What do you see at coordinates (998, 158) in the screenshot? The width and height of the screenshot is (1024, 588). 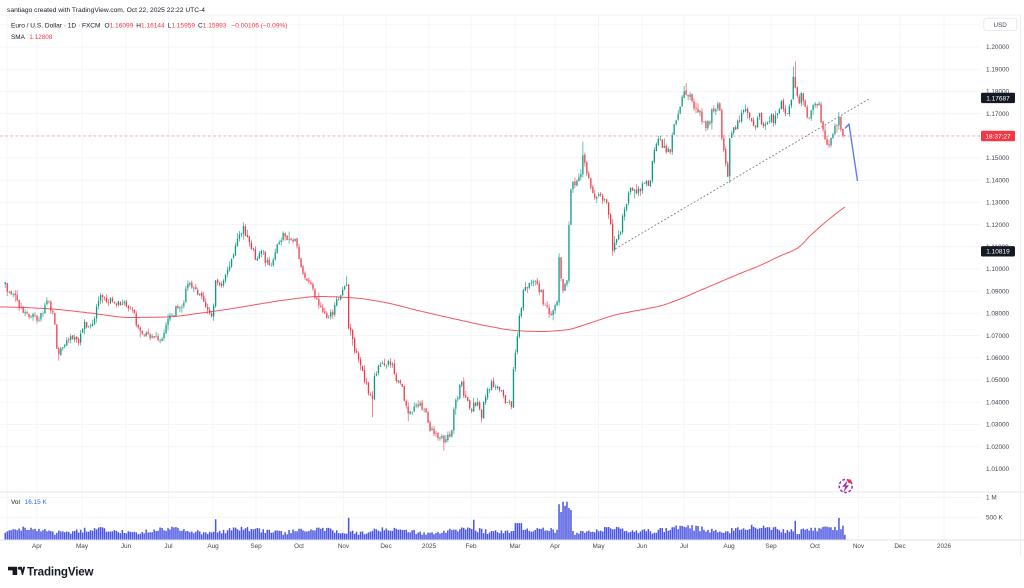 I see `svg-text: 1.15000` at bounding box center [998, 158].